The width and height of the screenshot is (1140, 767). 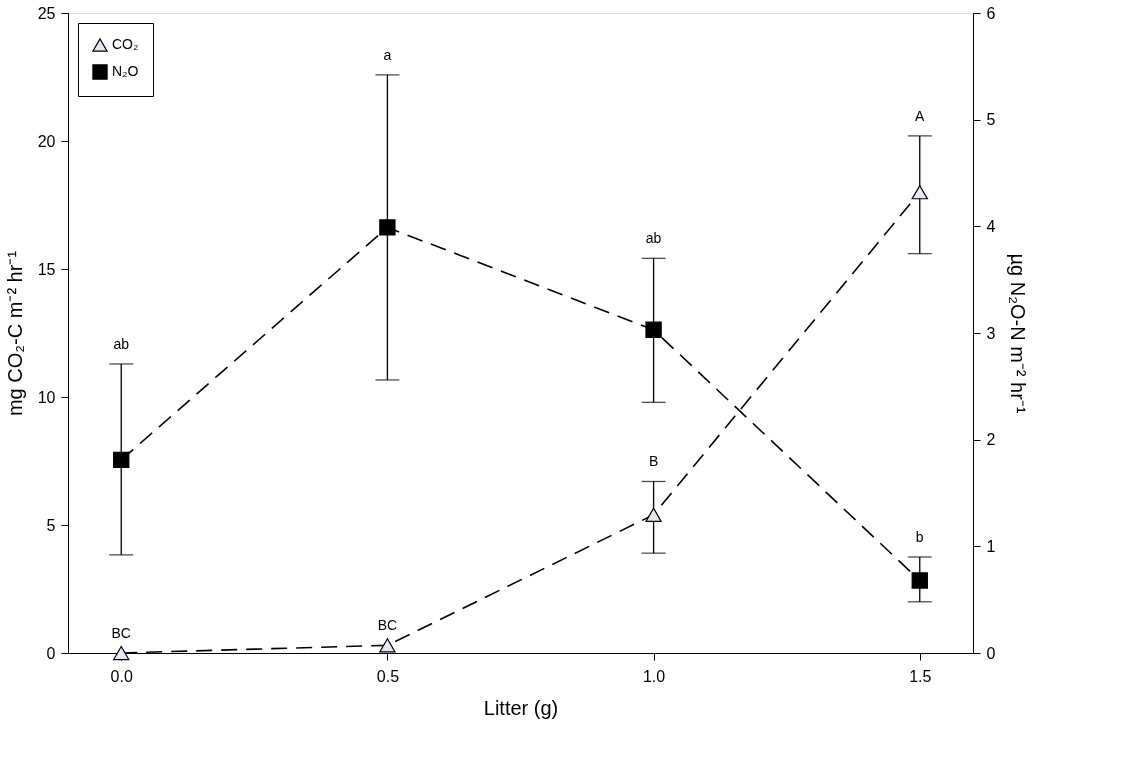 I want to click on annotation: A, so click(x=920, y=115).